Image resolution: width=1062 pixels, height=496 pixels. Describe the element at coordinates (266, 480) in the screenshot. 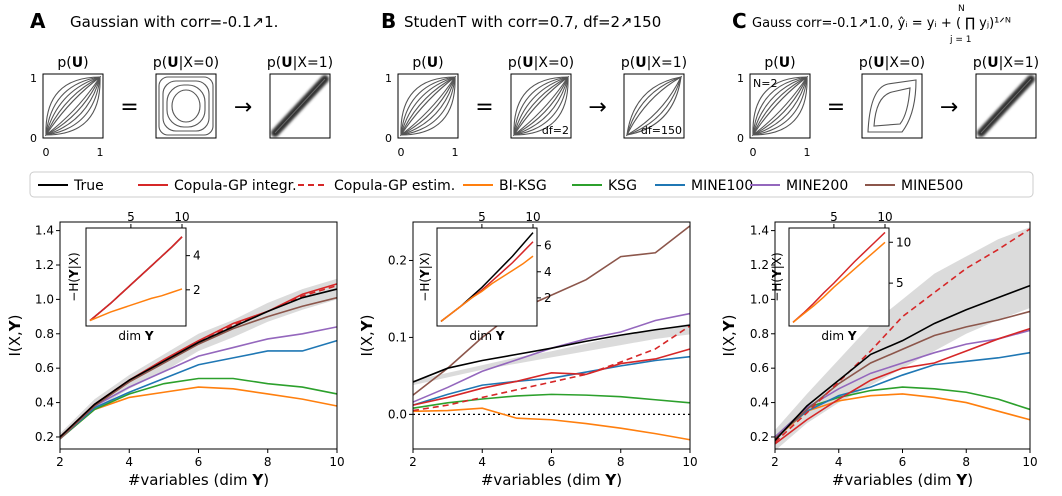

I see `label-part: )` at that location.